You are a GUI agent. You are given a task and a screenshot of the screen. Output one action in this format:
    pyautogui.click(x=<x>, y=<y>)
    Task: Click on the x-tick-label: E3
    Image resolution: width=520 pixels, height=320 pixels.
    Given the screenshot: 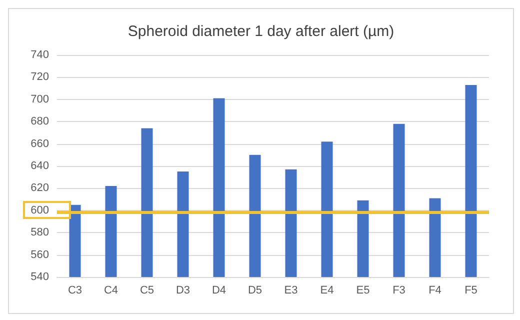 What is the action you would take?
    pyautogui.click(x=291, y=290)
    